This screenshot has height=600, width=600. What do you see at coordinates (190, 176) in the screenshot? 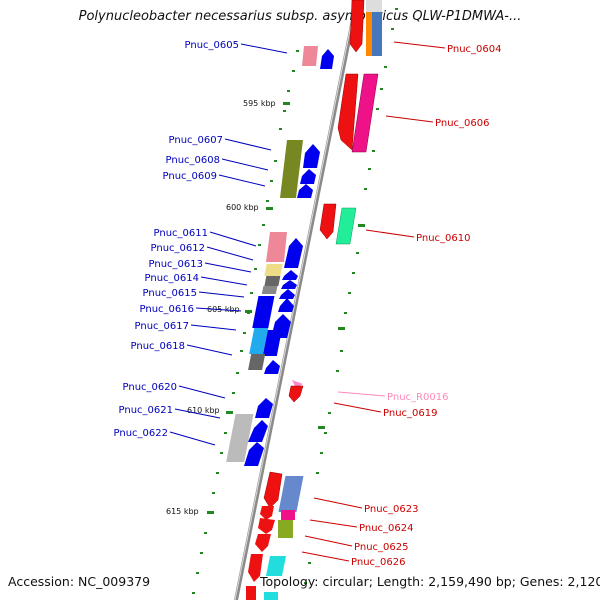
I see `gene-label-0609: Pnuc_0609` at bounding box center [190, 176].